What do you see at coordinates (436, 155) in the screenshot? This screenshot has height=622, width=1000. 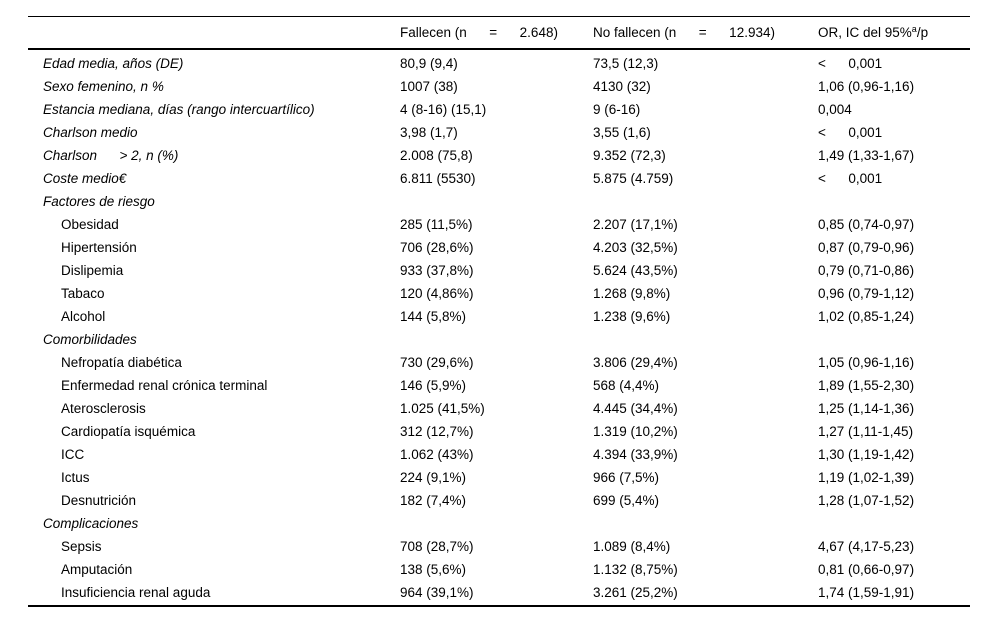 I see `cell-fallecen: 2.008 (75,8)` at bounding box center [436, 155].